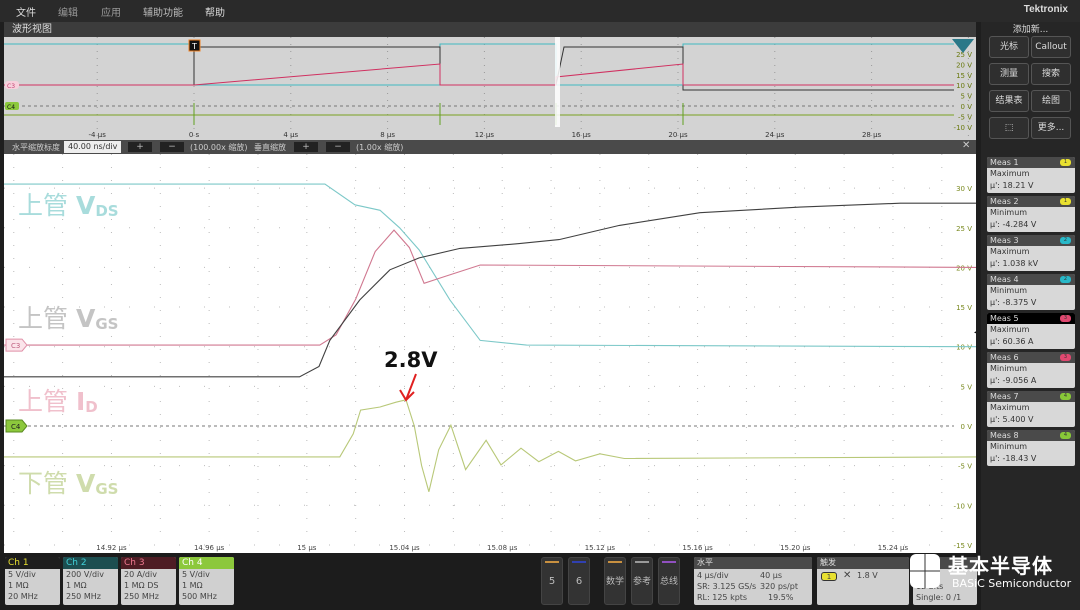  What do you see at coordinates (722, 597) in the screenshot?
I see `record-length: RL: 125 kpts` at bounding box center [722, 597].